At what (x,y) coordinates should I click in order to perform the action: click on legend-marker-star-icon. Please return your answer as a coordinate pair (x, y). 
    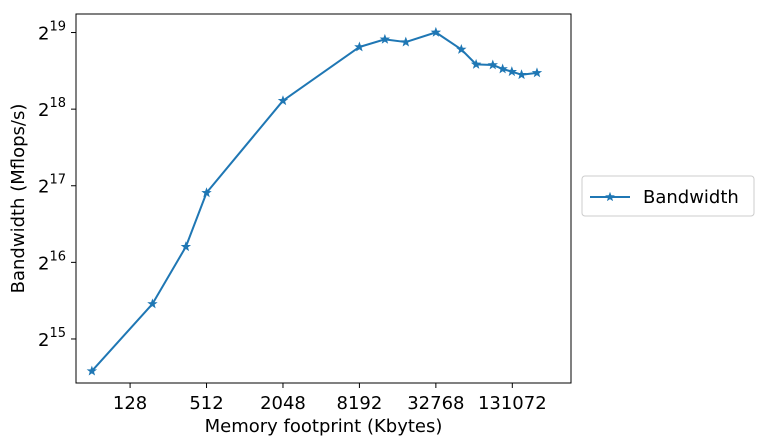
    Looking at the image, I should click on (610, 196).